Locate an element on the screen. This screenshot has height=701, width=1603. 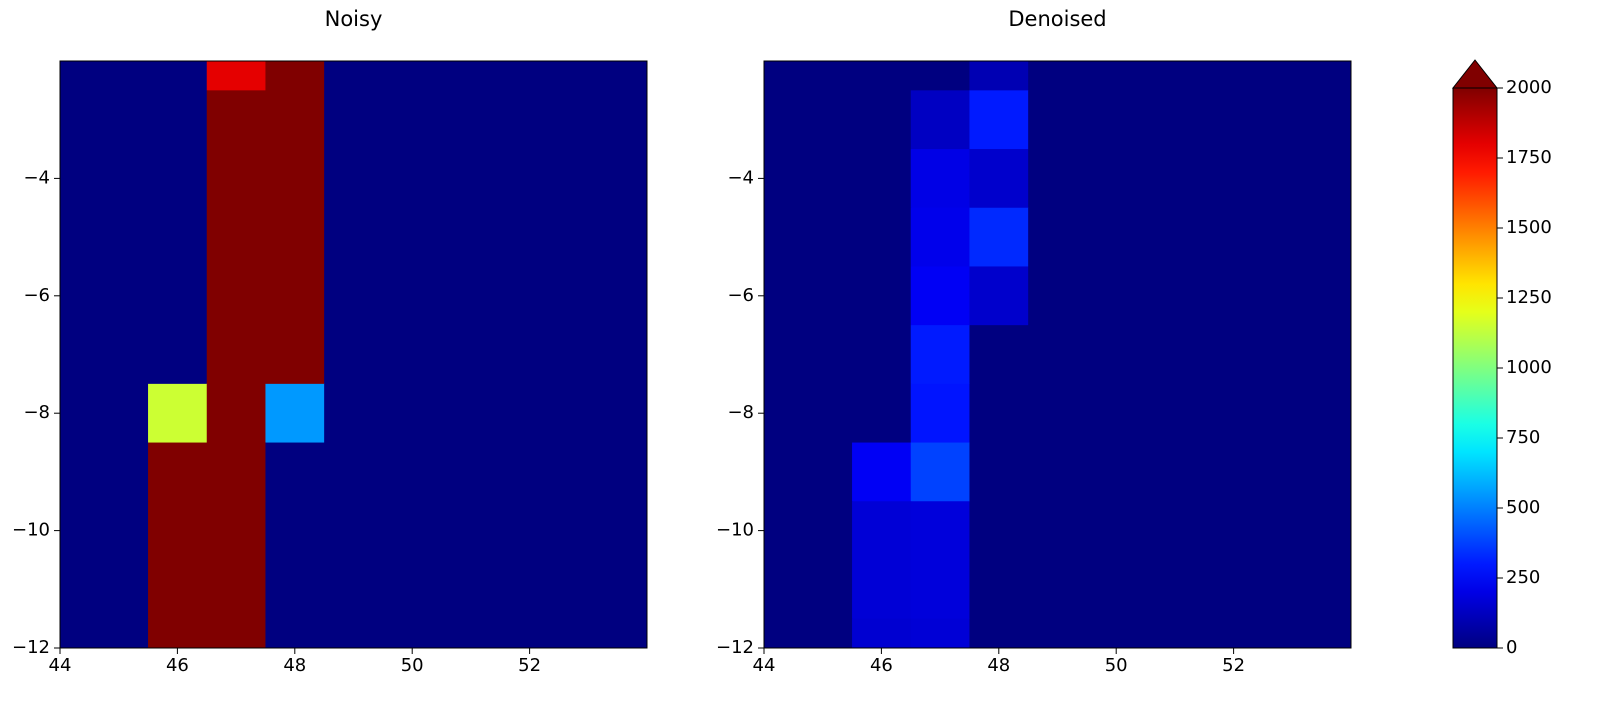
colorbar-tick-label: 1500 is located at coordinates (1529, 227).